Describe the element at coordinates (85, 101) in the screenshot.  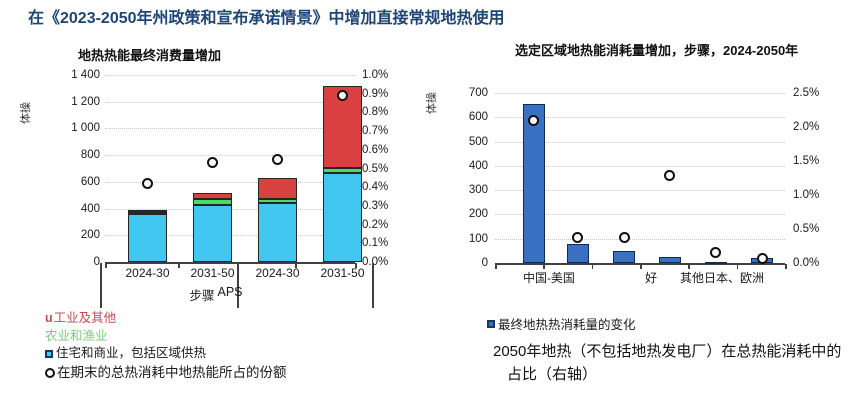
I see `y-axis-tick-label: 1 200` at that location.